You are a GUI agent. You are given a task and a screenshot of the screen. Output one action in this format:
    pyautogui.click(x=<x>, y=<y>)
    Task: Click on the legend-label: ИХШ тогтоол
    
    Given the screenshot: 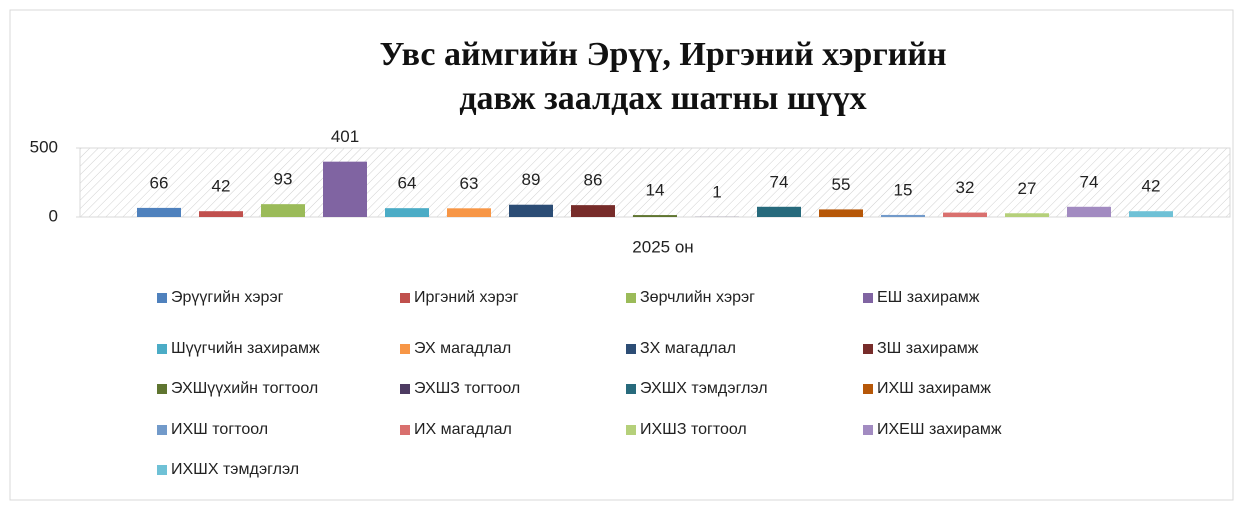 What is the action you would take?
    pyautogui.click(x=219, y=429)
    